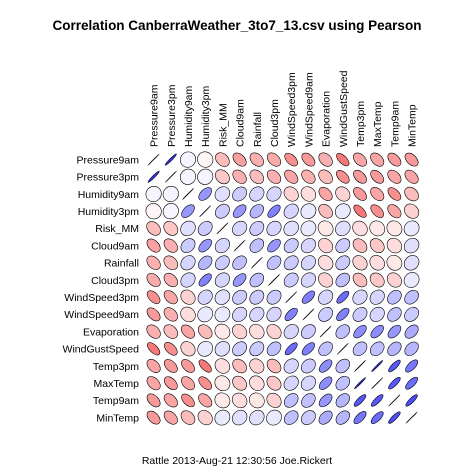 This screenshot has height=474, width=474. I want to click on cell-cloud9am-pressure9am, so click(153, 245).